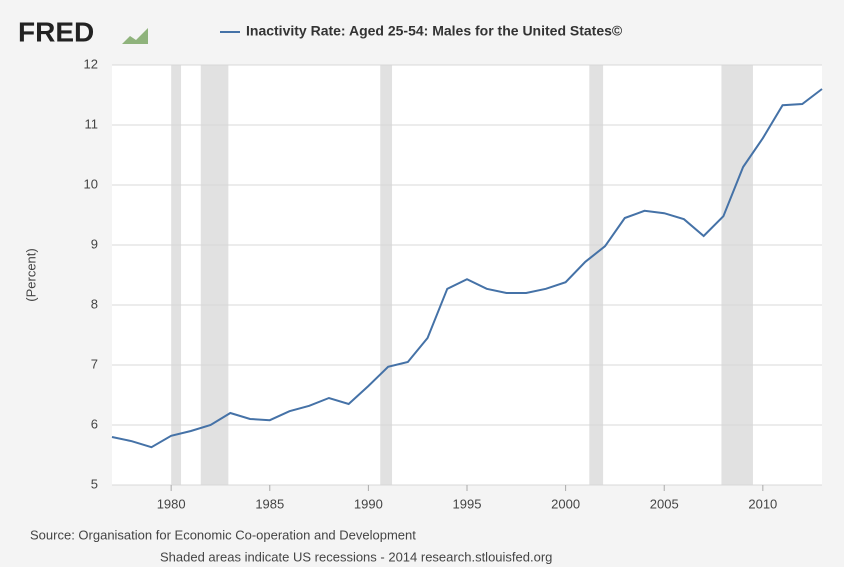 This screenshot has height=567, width=844. What do you see at coordinates (94, 303) in the screenshot?
I see `y-tick-label: 8` at bounding box center [94, 303].